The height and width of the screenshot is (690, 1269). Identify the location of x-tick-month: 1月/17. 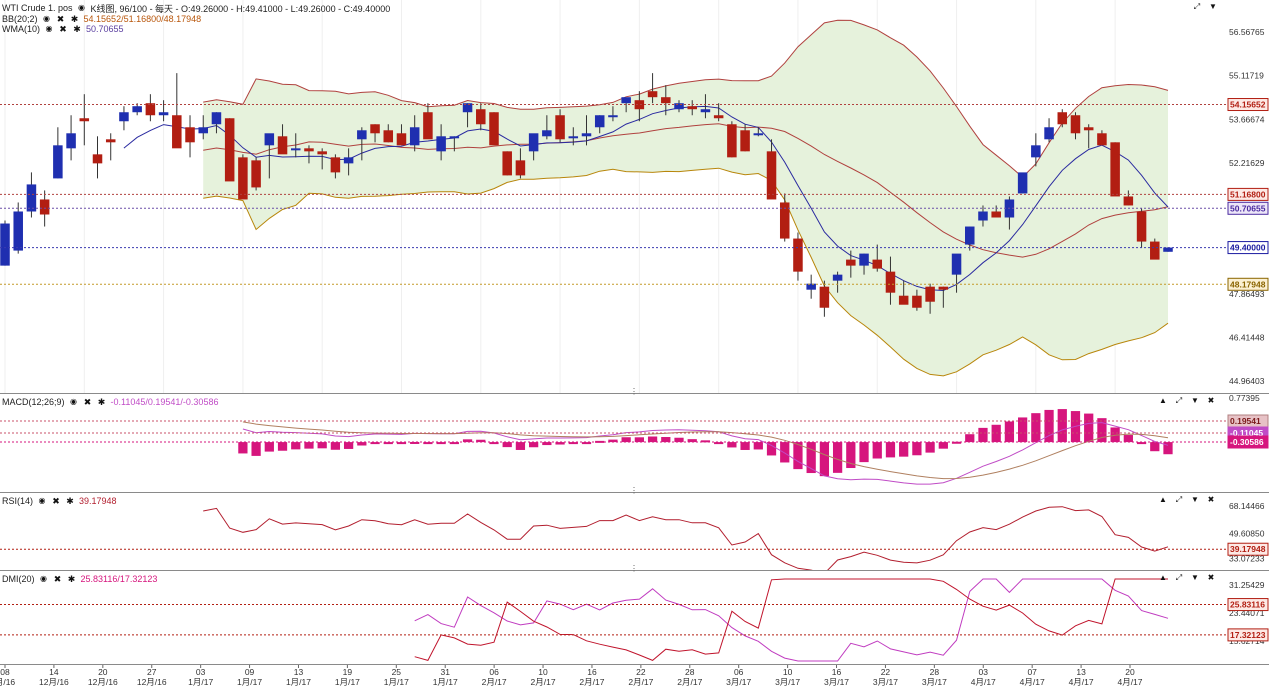
(396, 682).